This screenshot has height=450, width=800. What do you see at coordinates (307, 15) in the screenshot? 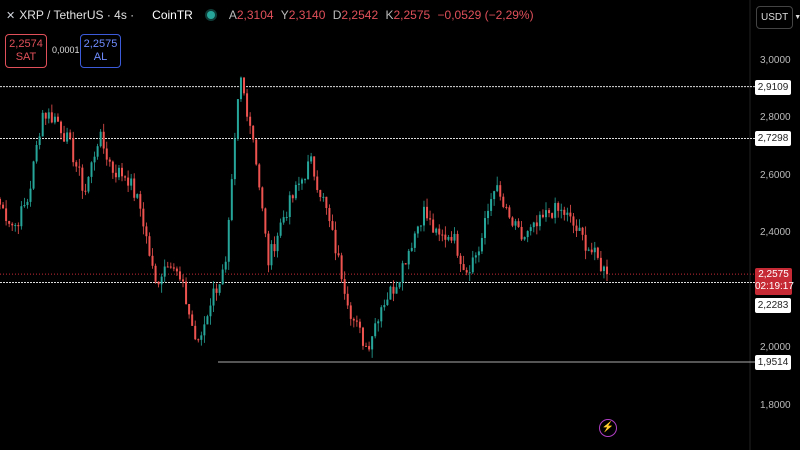
I see `high-value: 2,3140` at bounding box center [307, 15].